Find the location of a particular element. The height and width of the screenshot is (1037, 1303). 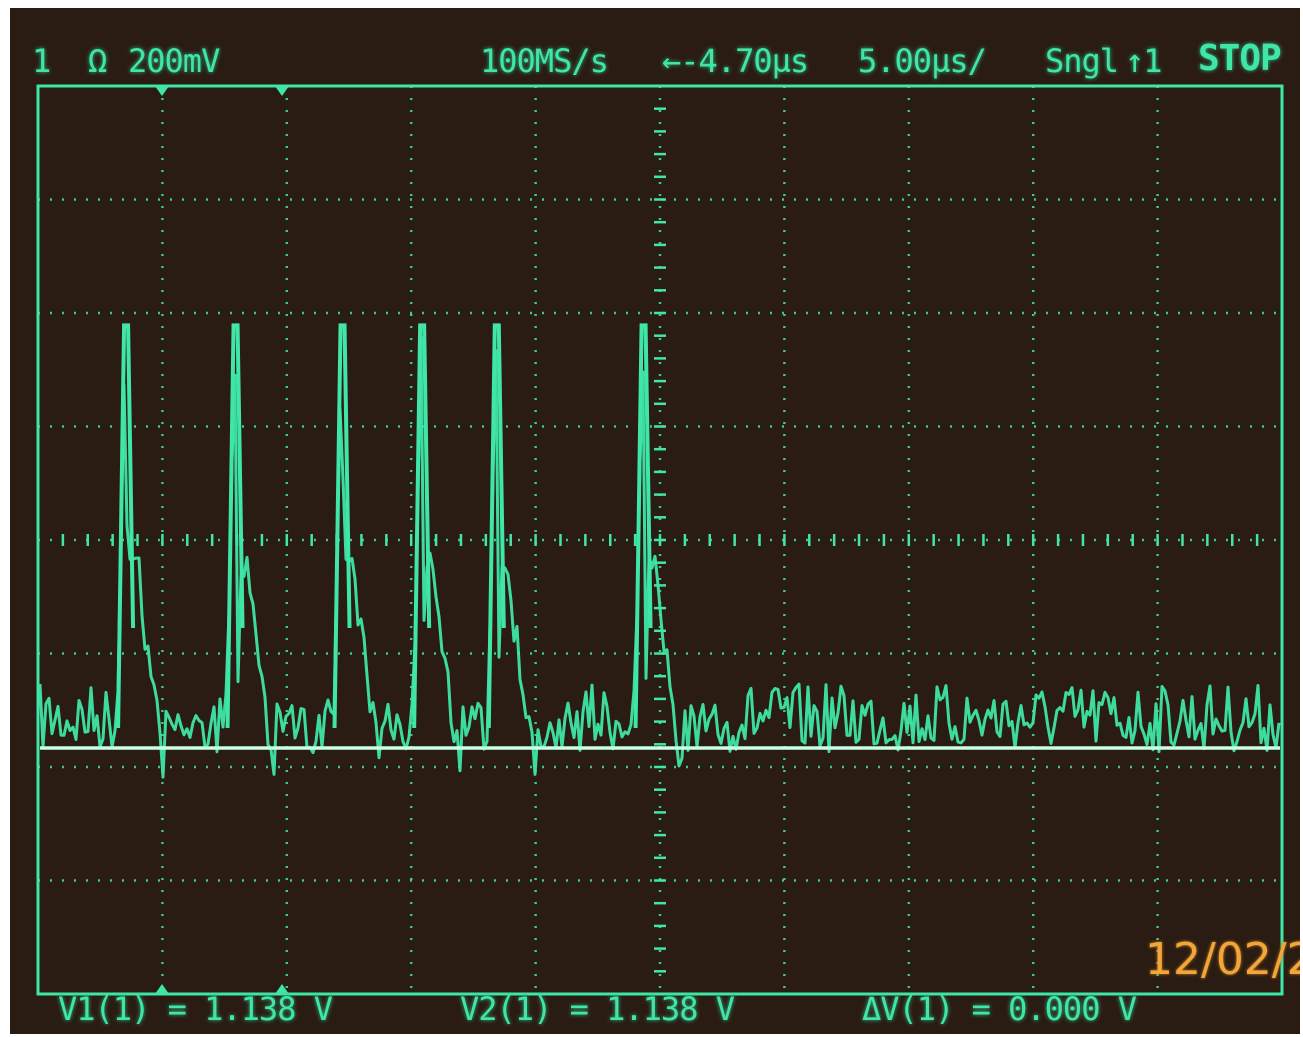

delay-readout: ←-4.70µs is located at coordinates (735, 61).